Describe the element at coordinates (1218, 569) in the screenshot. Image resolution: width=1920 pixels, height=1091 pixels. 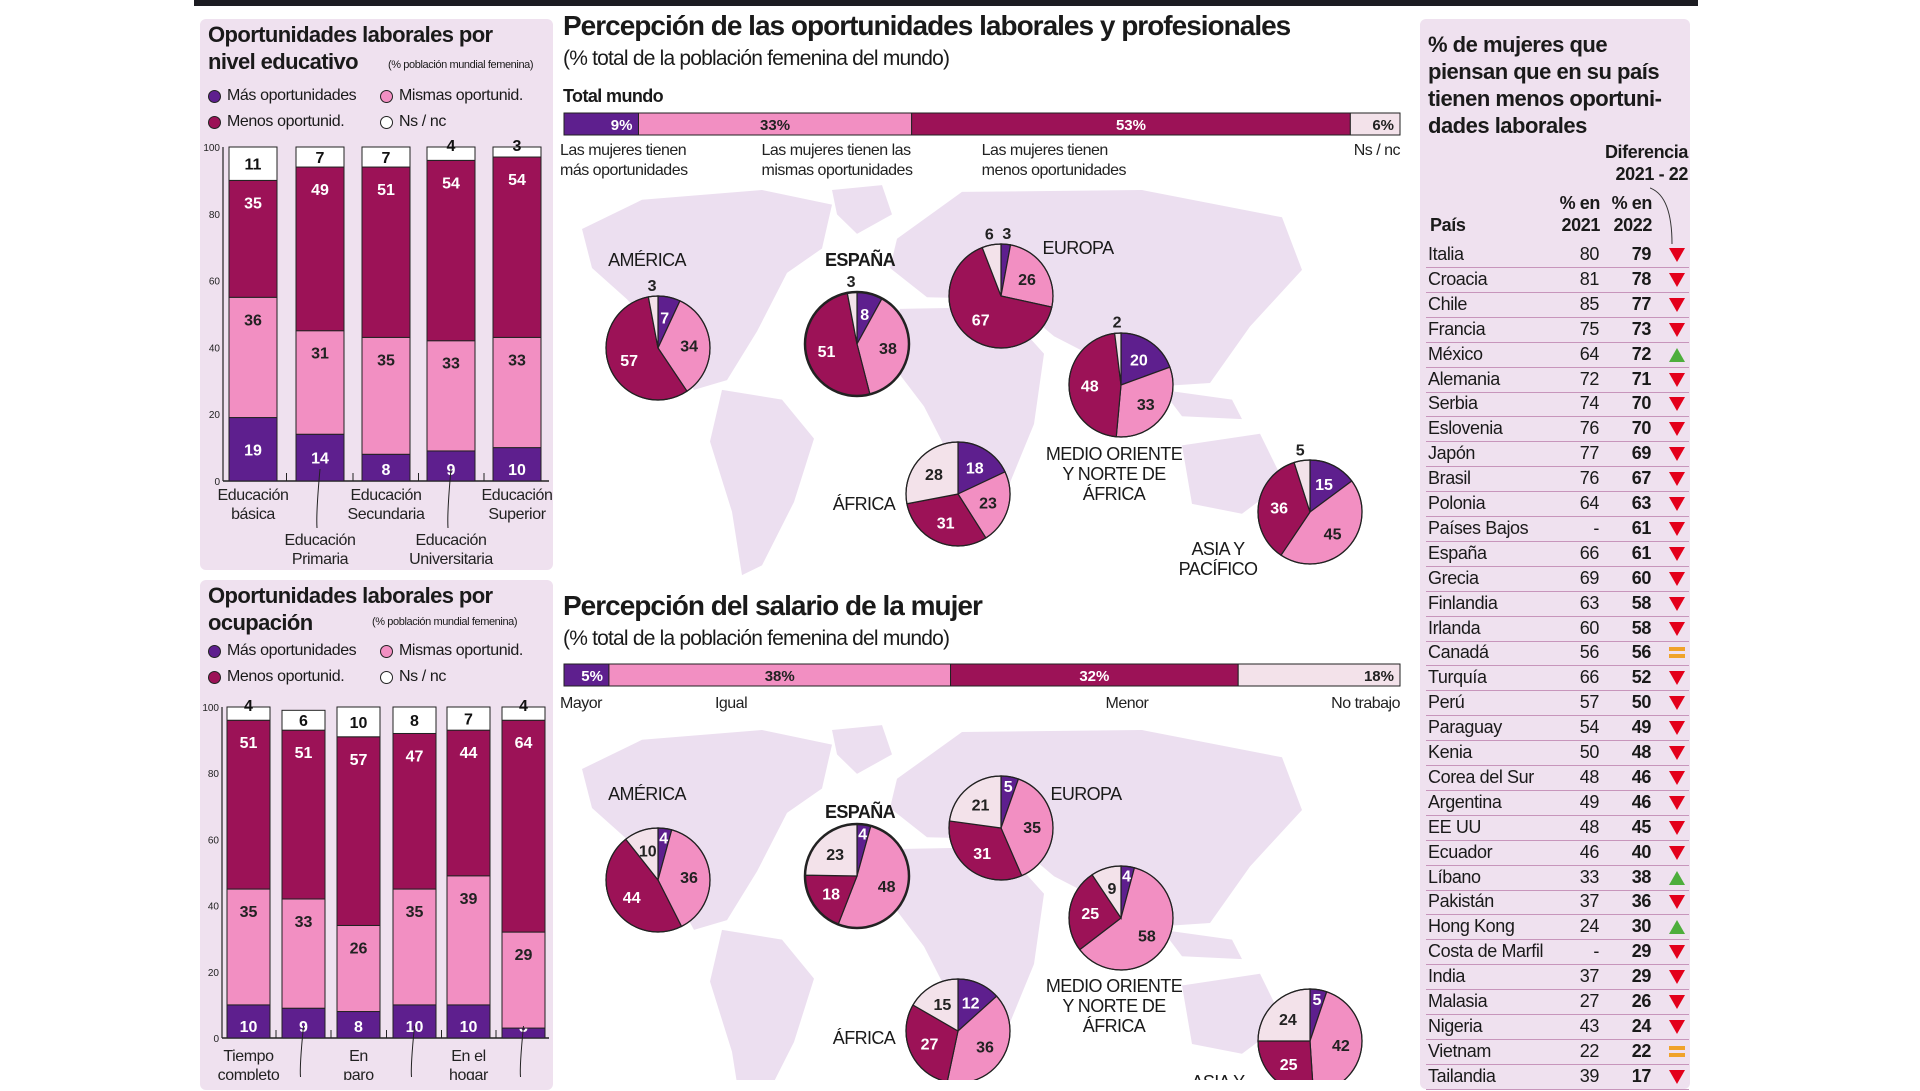
I see `region-label: PACÍFICO` at that location.